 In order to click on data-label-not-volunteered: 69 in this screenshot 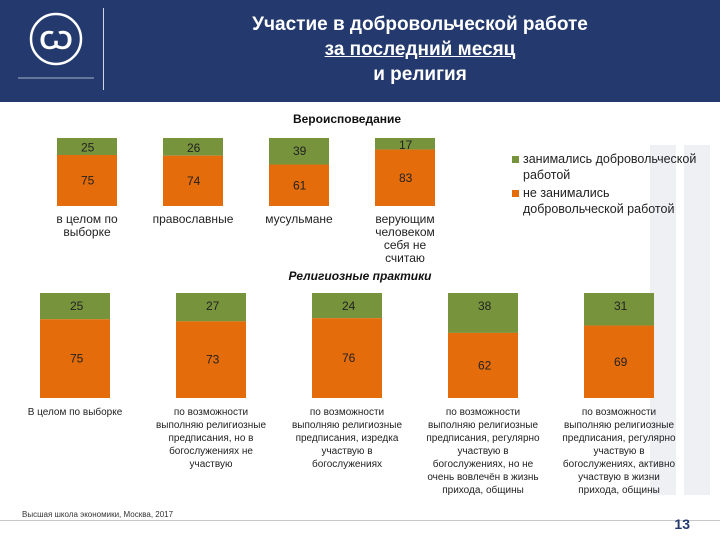, I will do `click(621, 362)`.